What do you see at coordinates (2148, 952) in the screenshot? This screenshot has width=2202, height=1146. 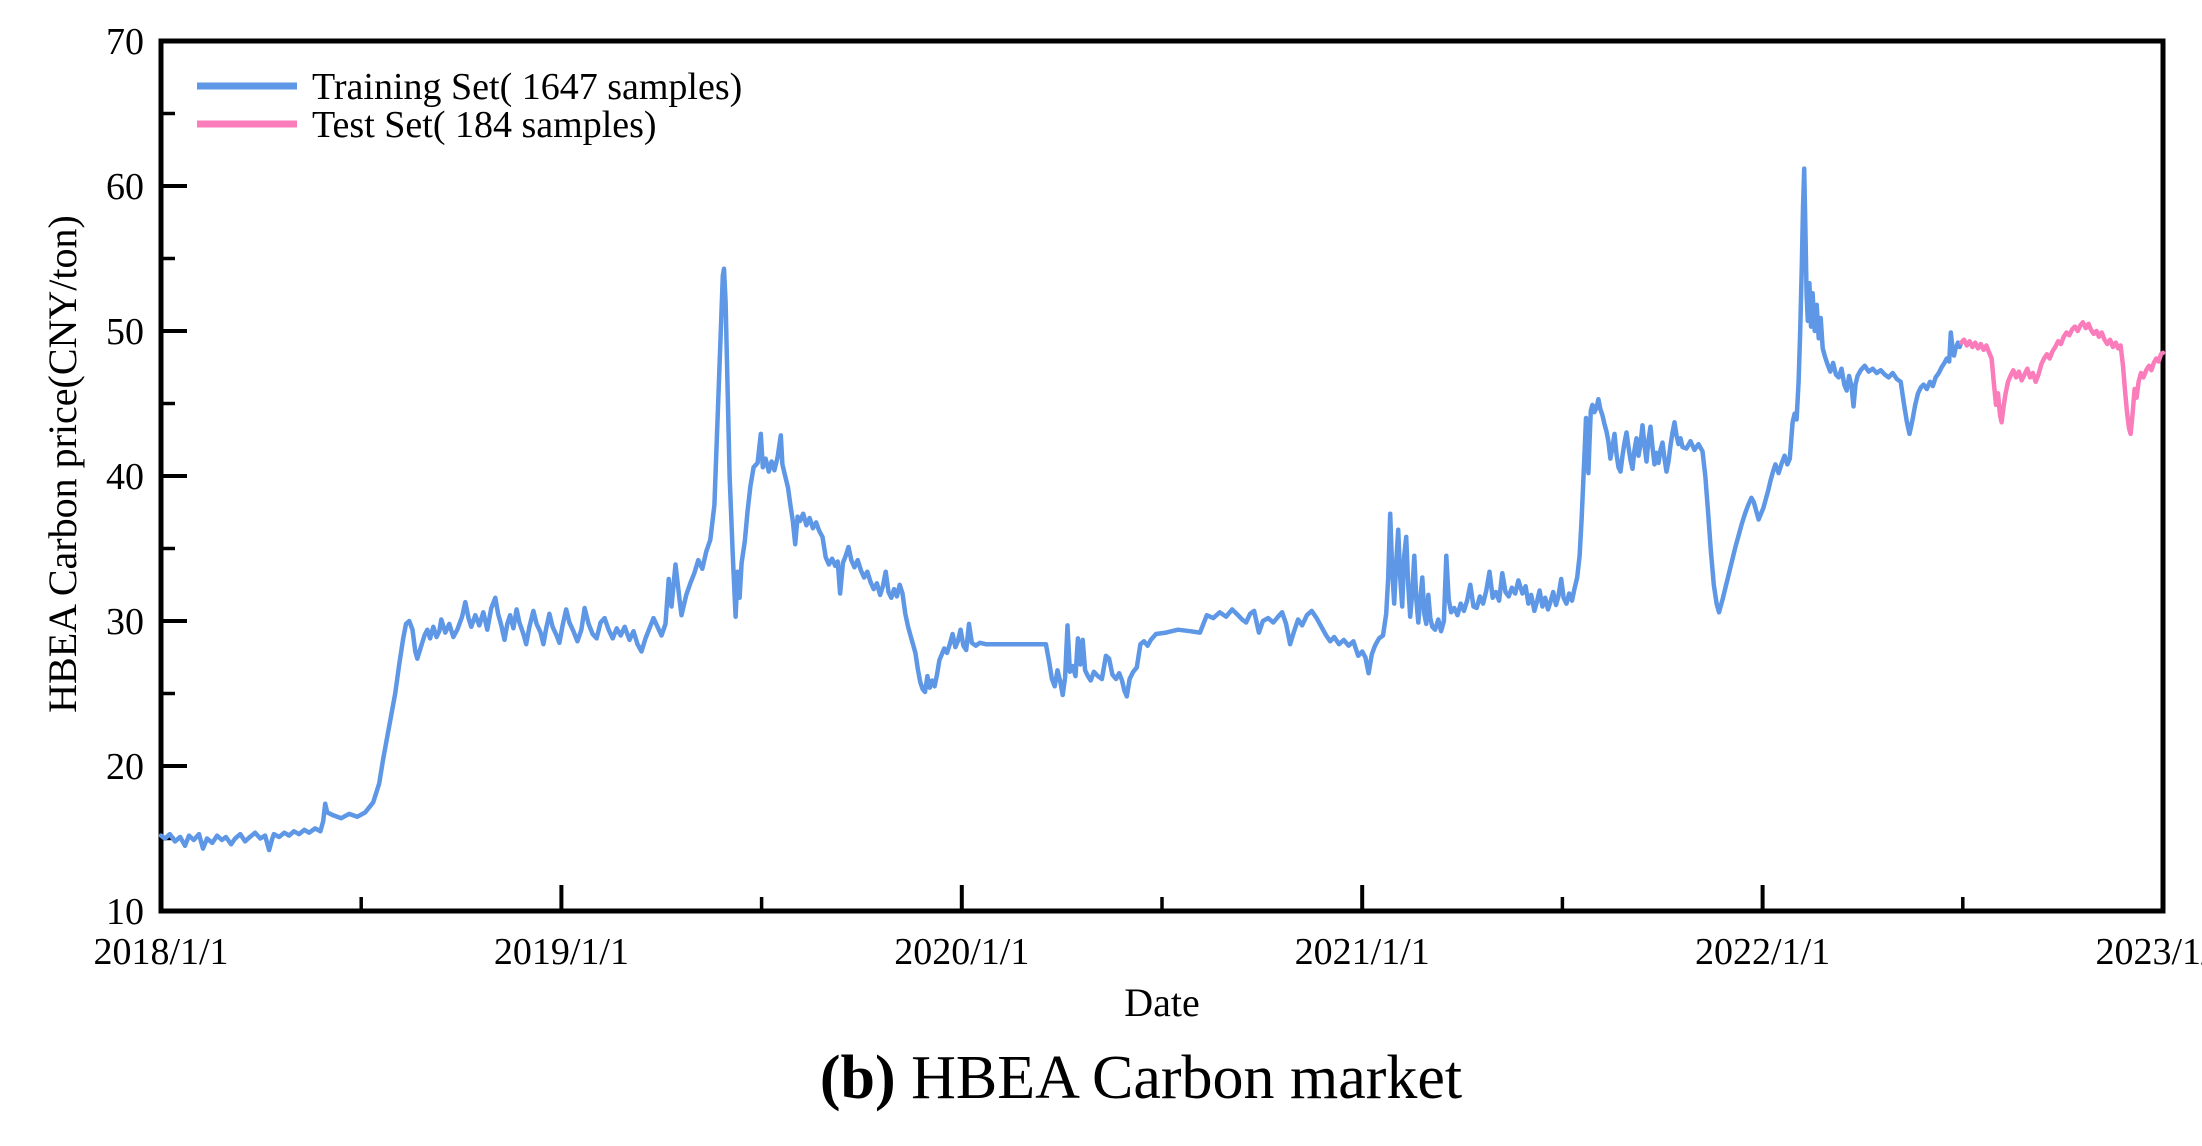 I see `x-tick-label: 2023/1/1` at bounding box center [2148, 952].